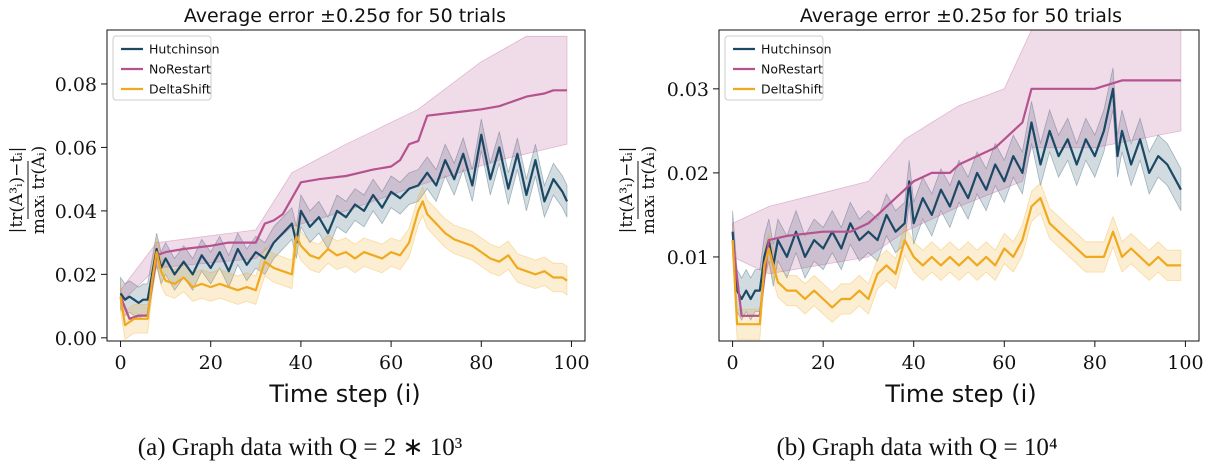 The image size is (1206, 464). Describe the element at coordinates (300, 447) in the screenshot. I see `caption: (a) Graph data with Q = 2 ∗ 10³` at that location.